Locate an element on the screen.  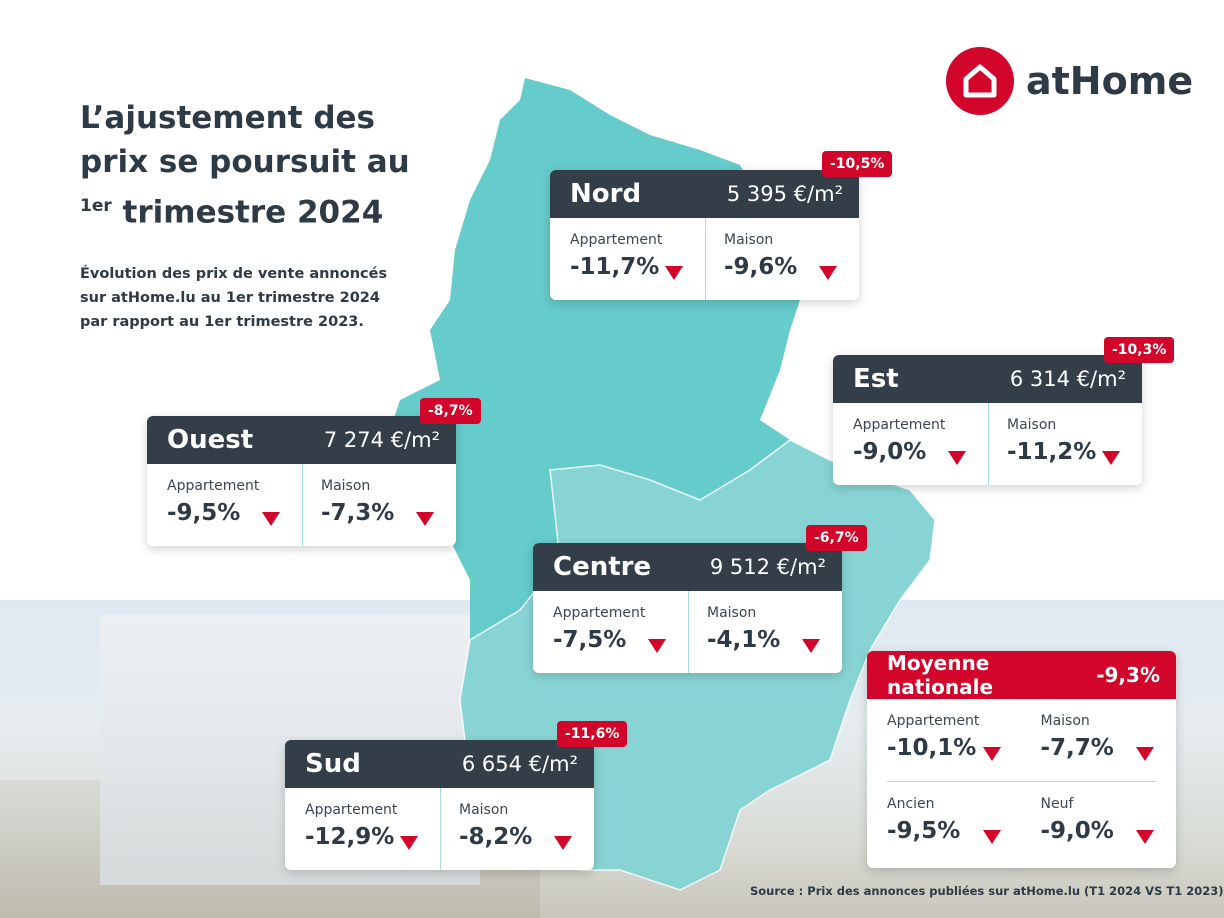
region-price: 6 314 €/m² is located at coordinates (1067, 379).